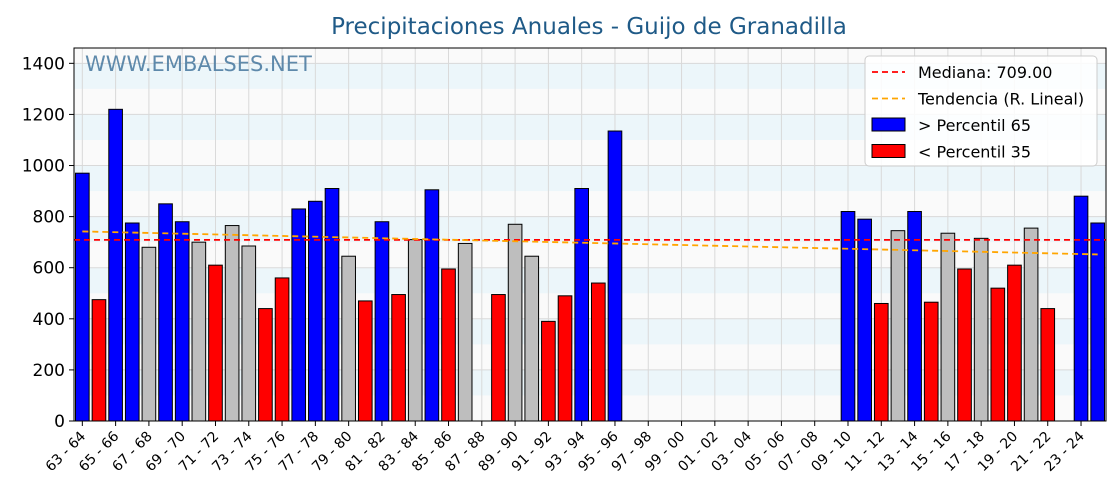 Image resolution: width=1120 pixels, height=500 pixels. I want to click on y-tick-label: 400, so click(49, 320).